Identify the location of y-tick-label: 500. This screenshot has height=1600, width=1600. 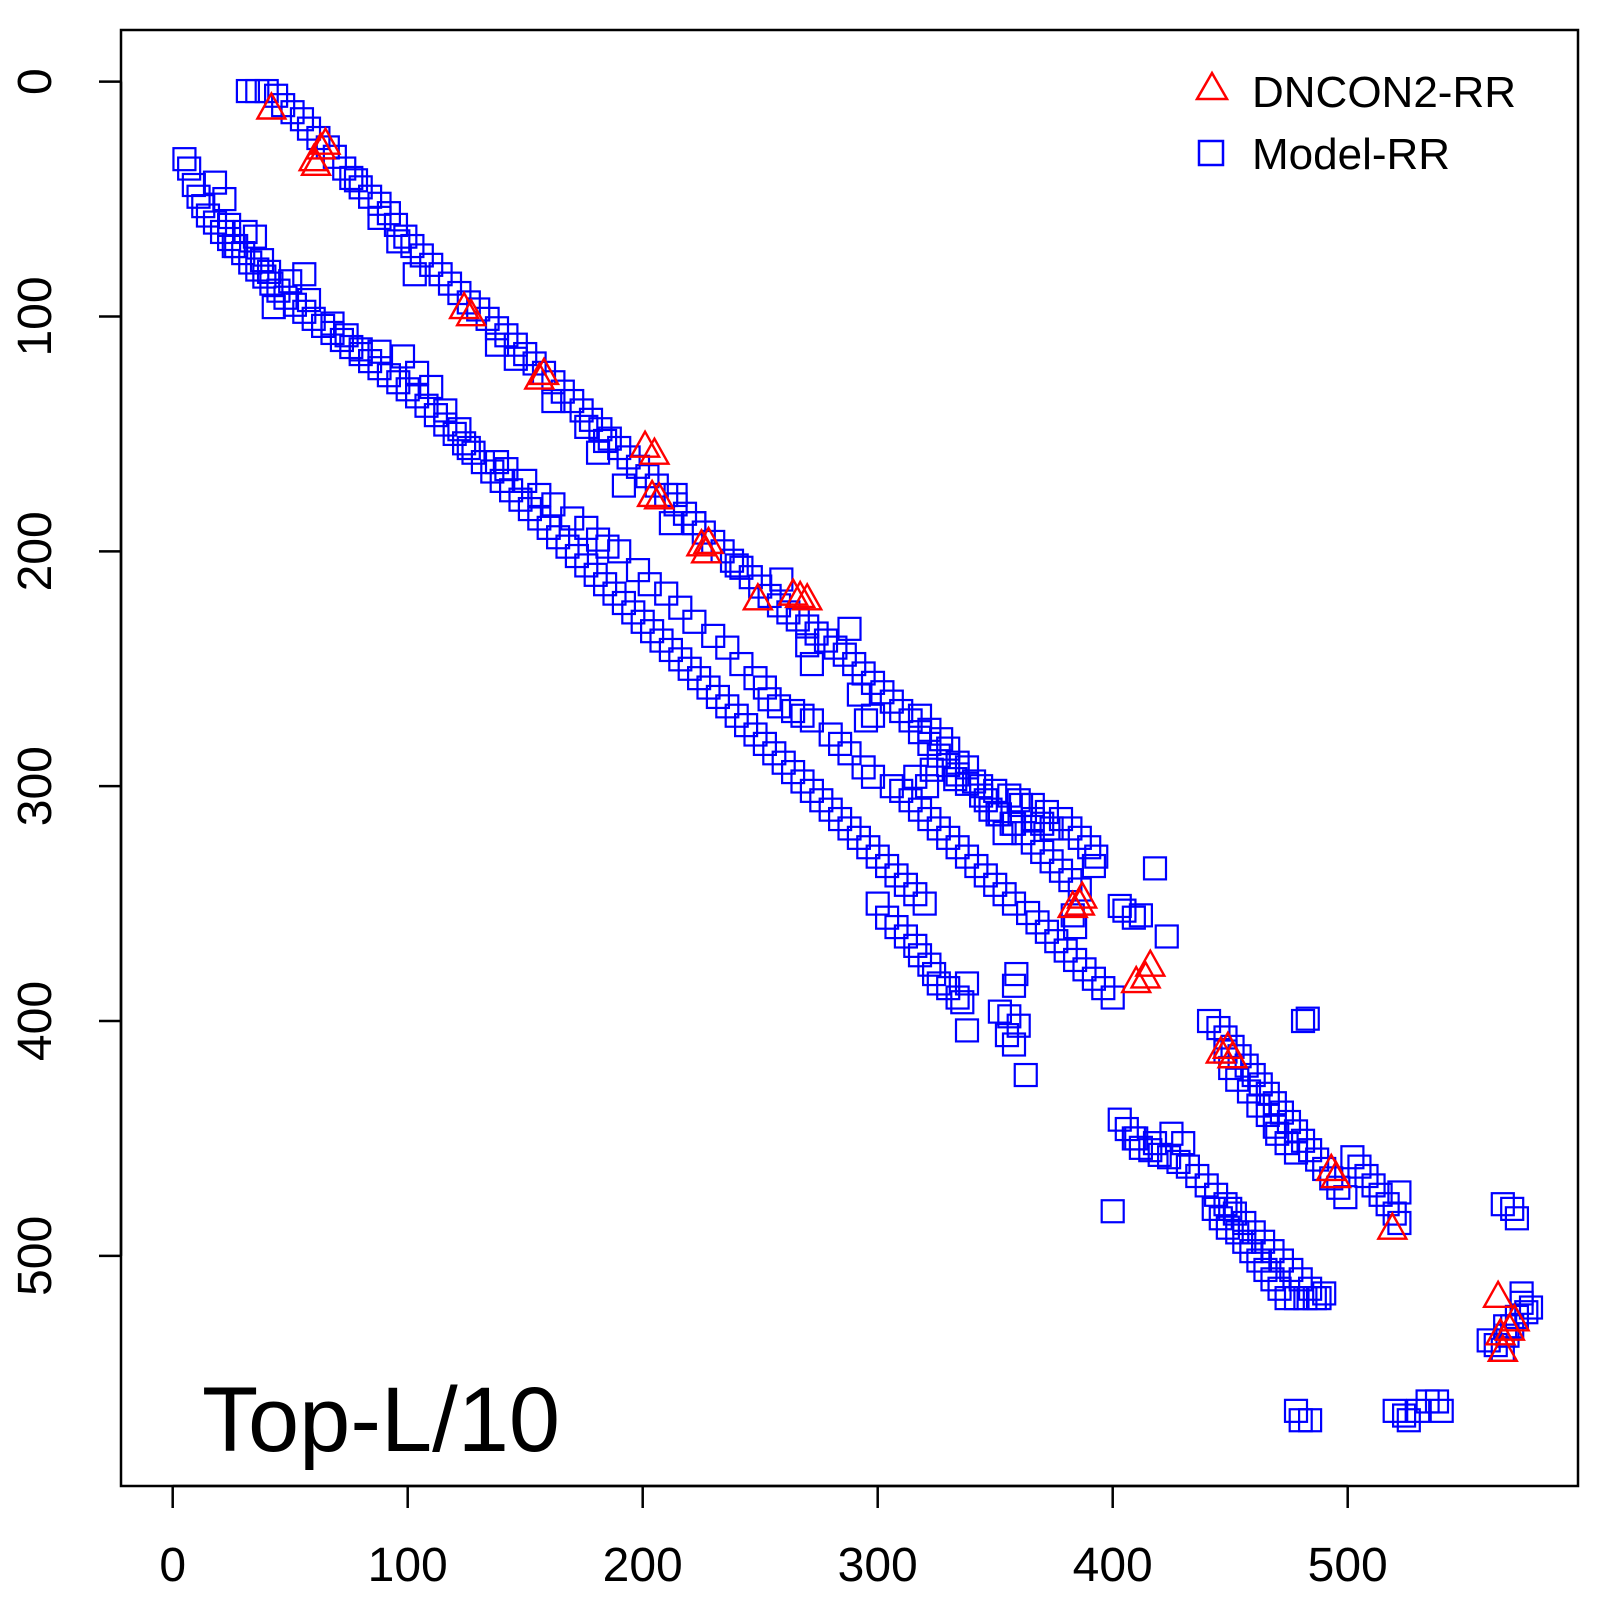
(35, 1256).